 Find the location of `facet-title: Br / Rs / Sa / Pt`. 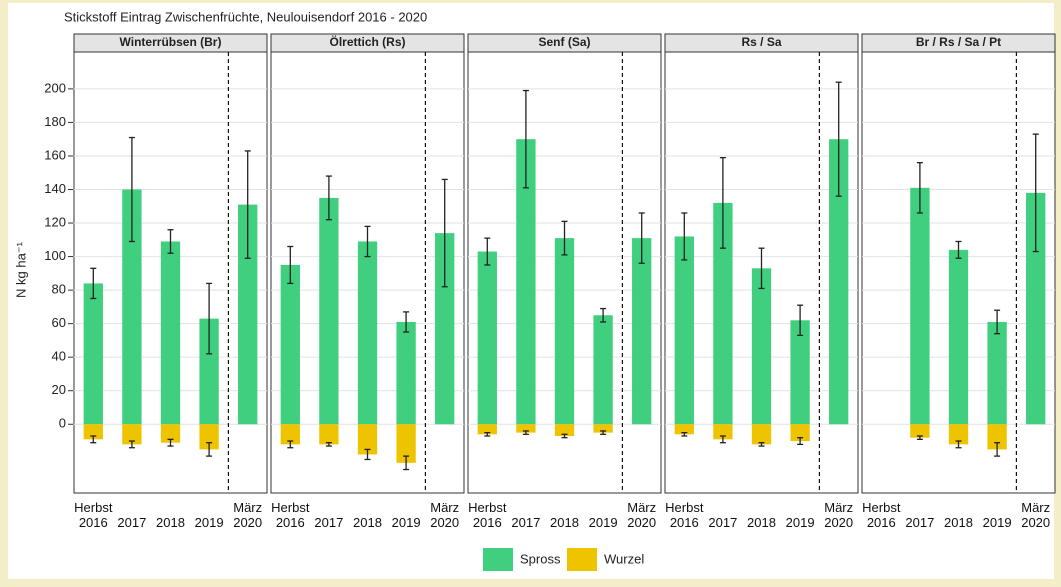

facet-title: Br / Rs / Sa / Pt is located at coordinates (958, 42).